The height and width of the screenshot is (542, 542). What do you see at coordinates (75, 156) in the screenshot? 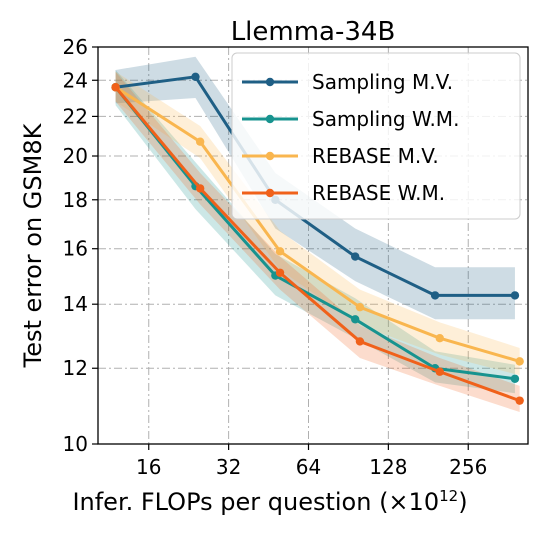
I see `y-tick-label: 20` at bounding box center [75, 156].